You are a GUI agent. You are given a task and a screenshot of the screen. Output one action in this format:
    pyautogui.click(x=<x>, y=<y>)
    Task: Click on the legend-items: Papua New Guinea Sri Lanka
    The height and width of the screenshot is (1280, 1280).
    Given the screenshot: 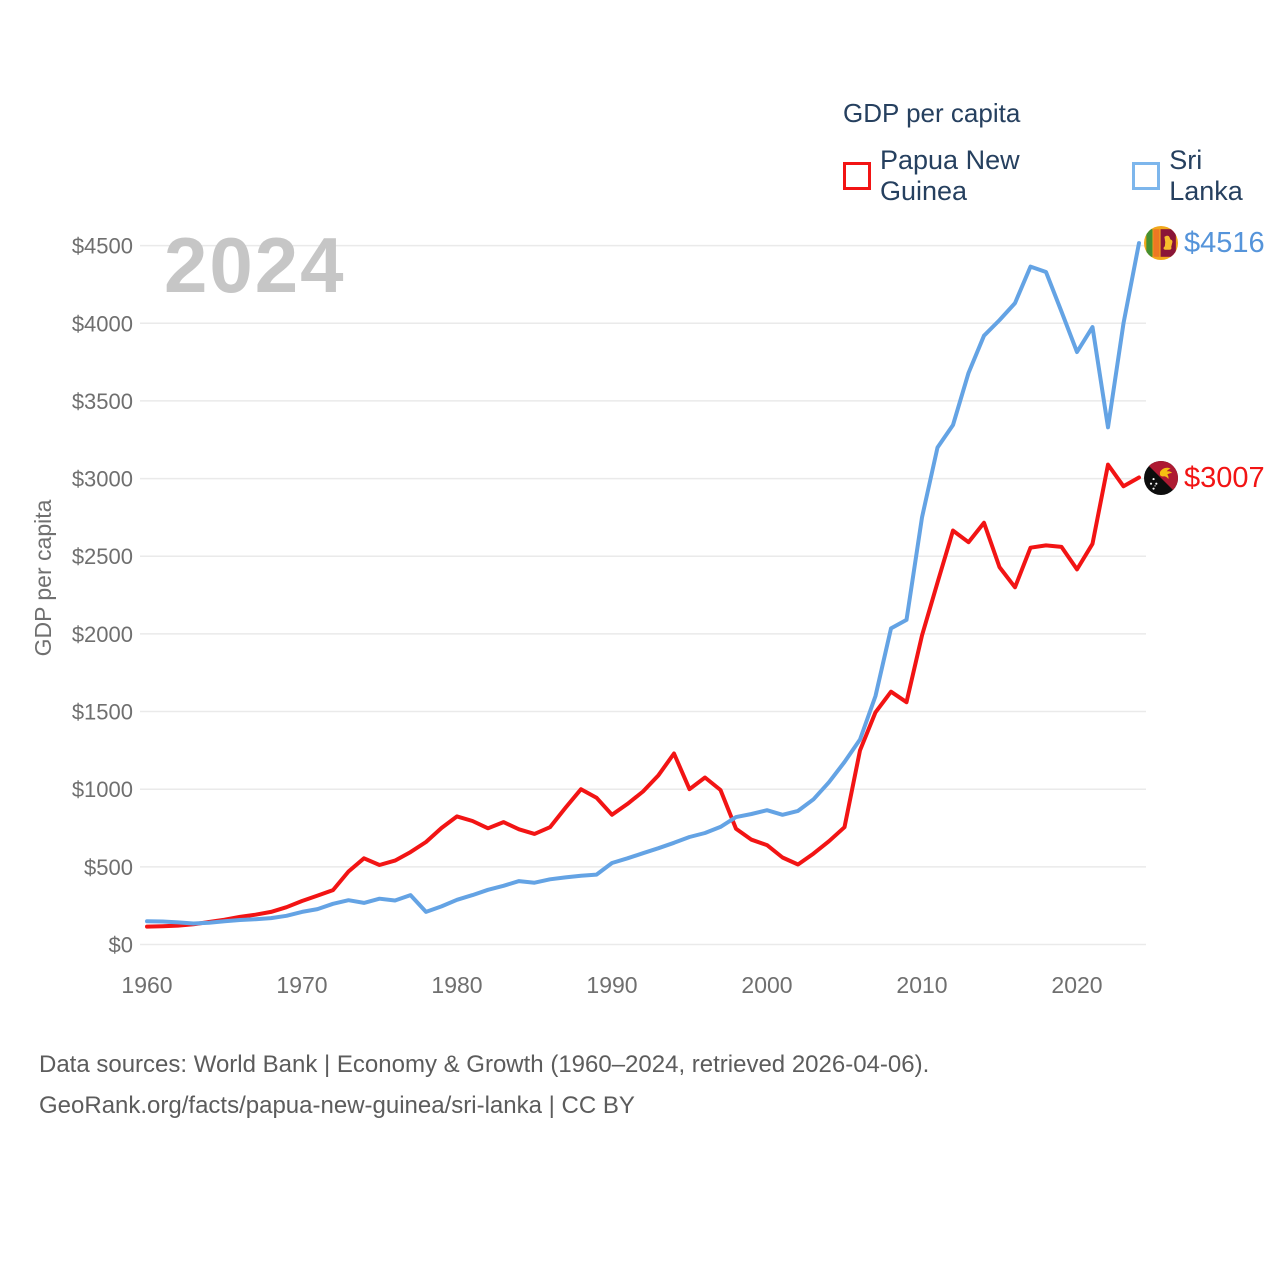 What is the action you would take?
    pyautogui.click(x=1061, y=176)
    